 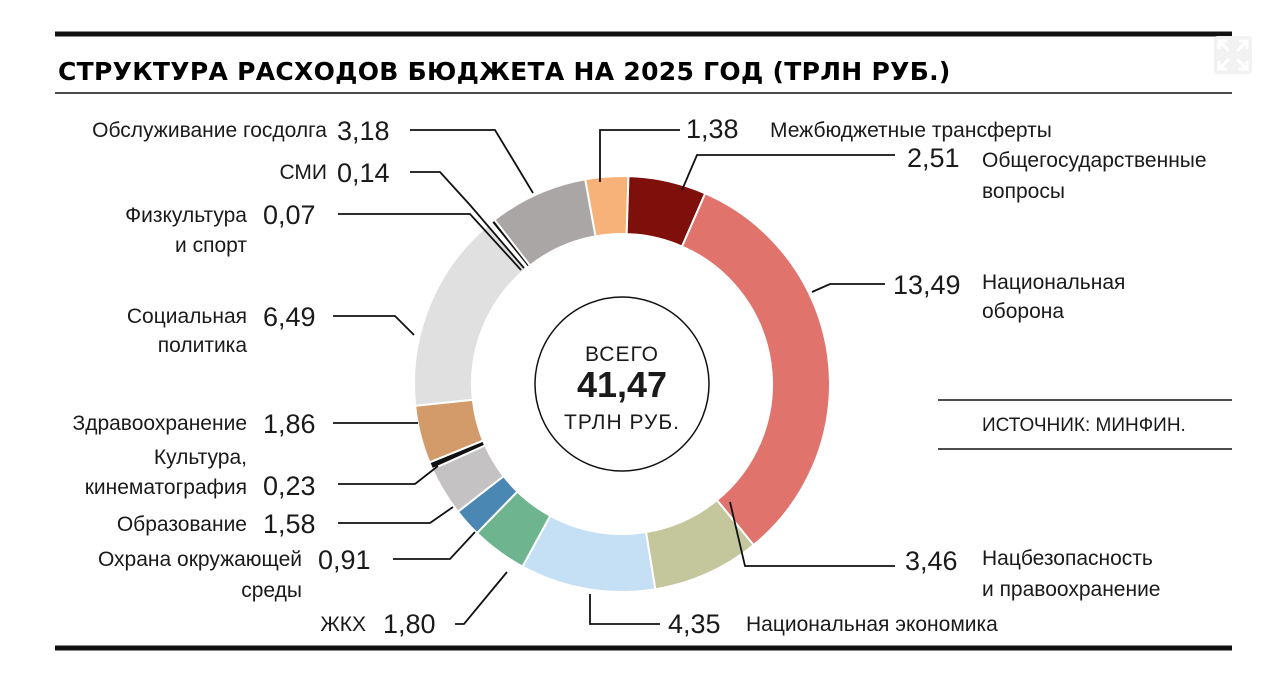 I want to click on value-security: 3,46, so click(x=931, y=561).